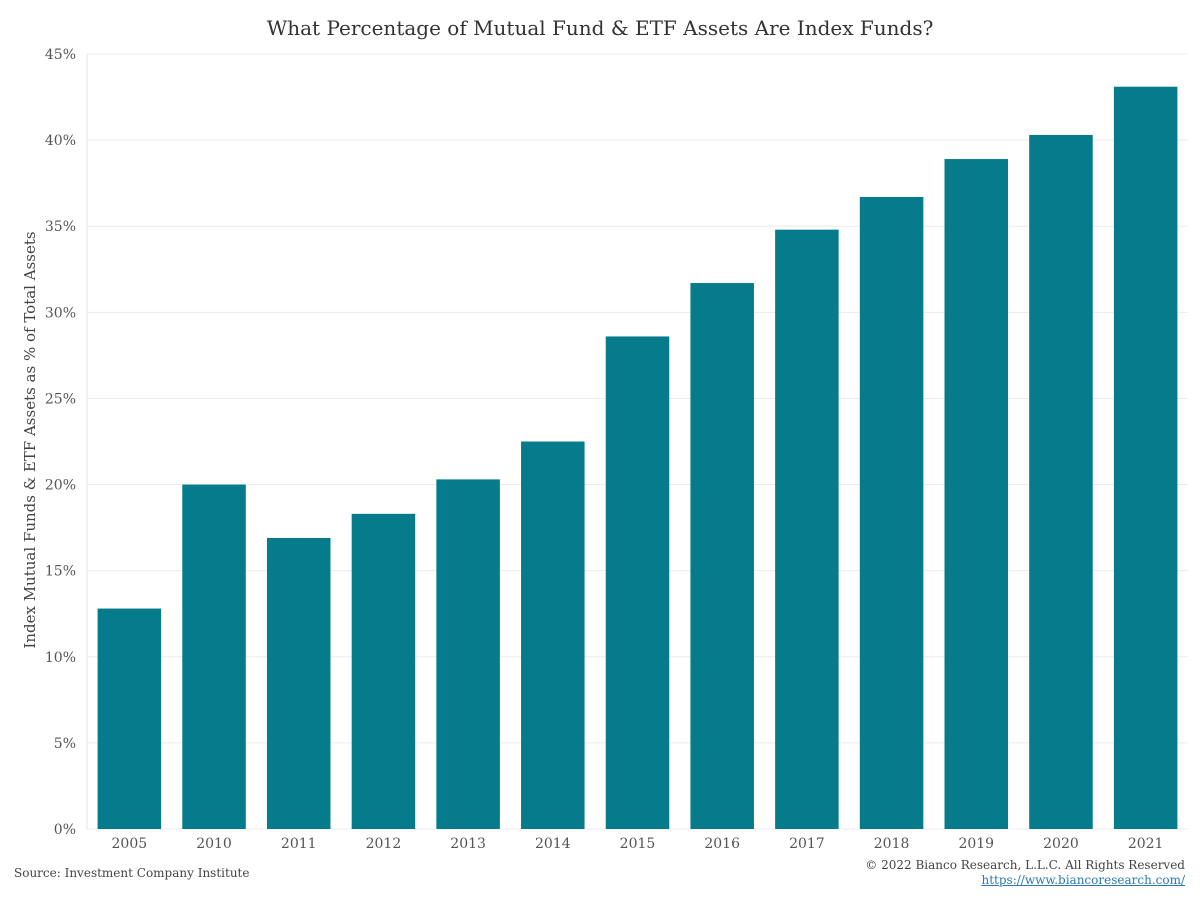 This screenshot has width=1200, height=900. What do you see at coordinates (65, 744) in the screenshot?
I see `y-tick-label: 5%` at bounding box center [65, 744].